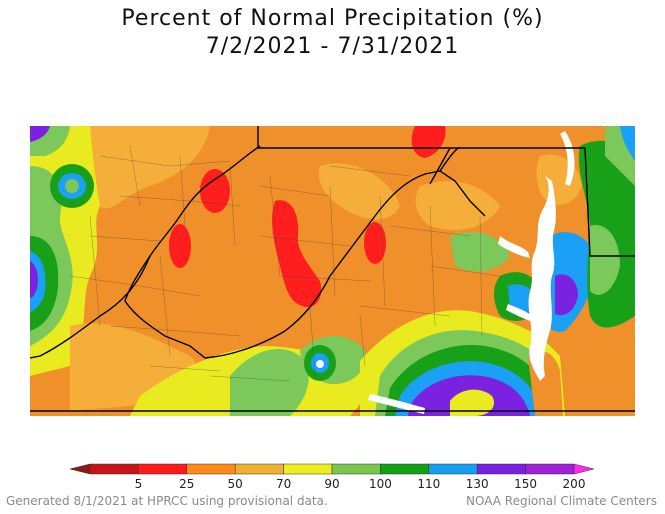  What do you see at coordinates (331, 483) in the screenshot?
I see `legend-tick-label: 90` at bounding box center [331, 483].